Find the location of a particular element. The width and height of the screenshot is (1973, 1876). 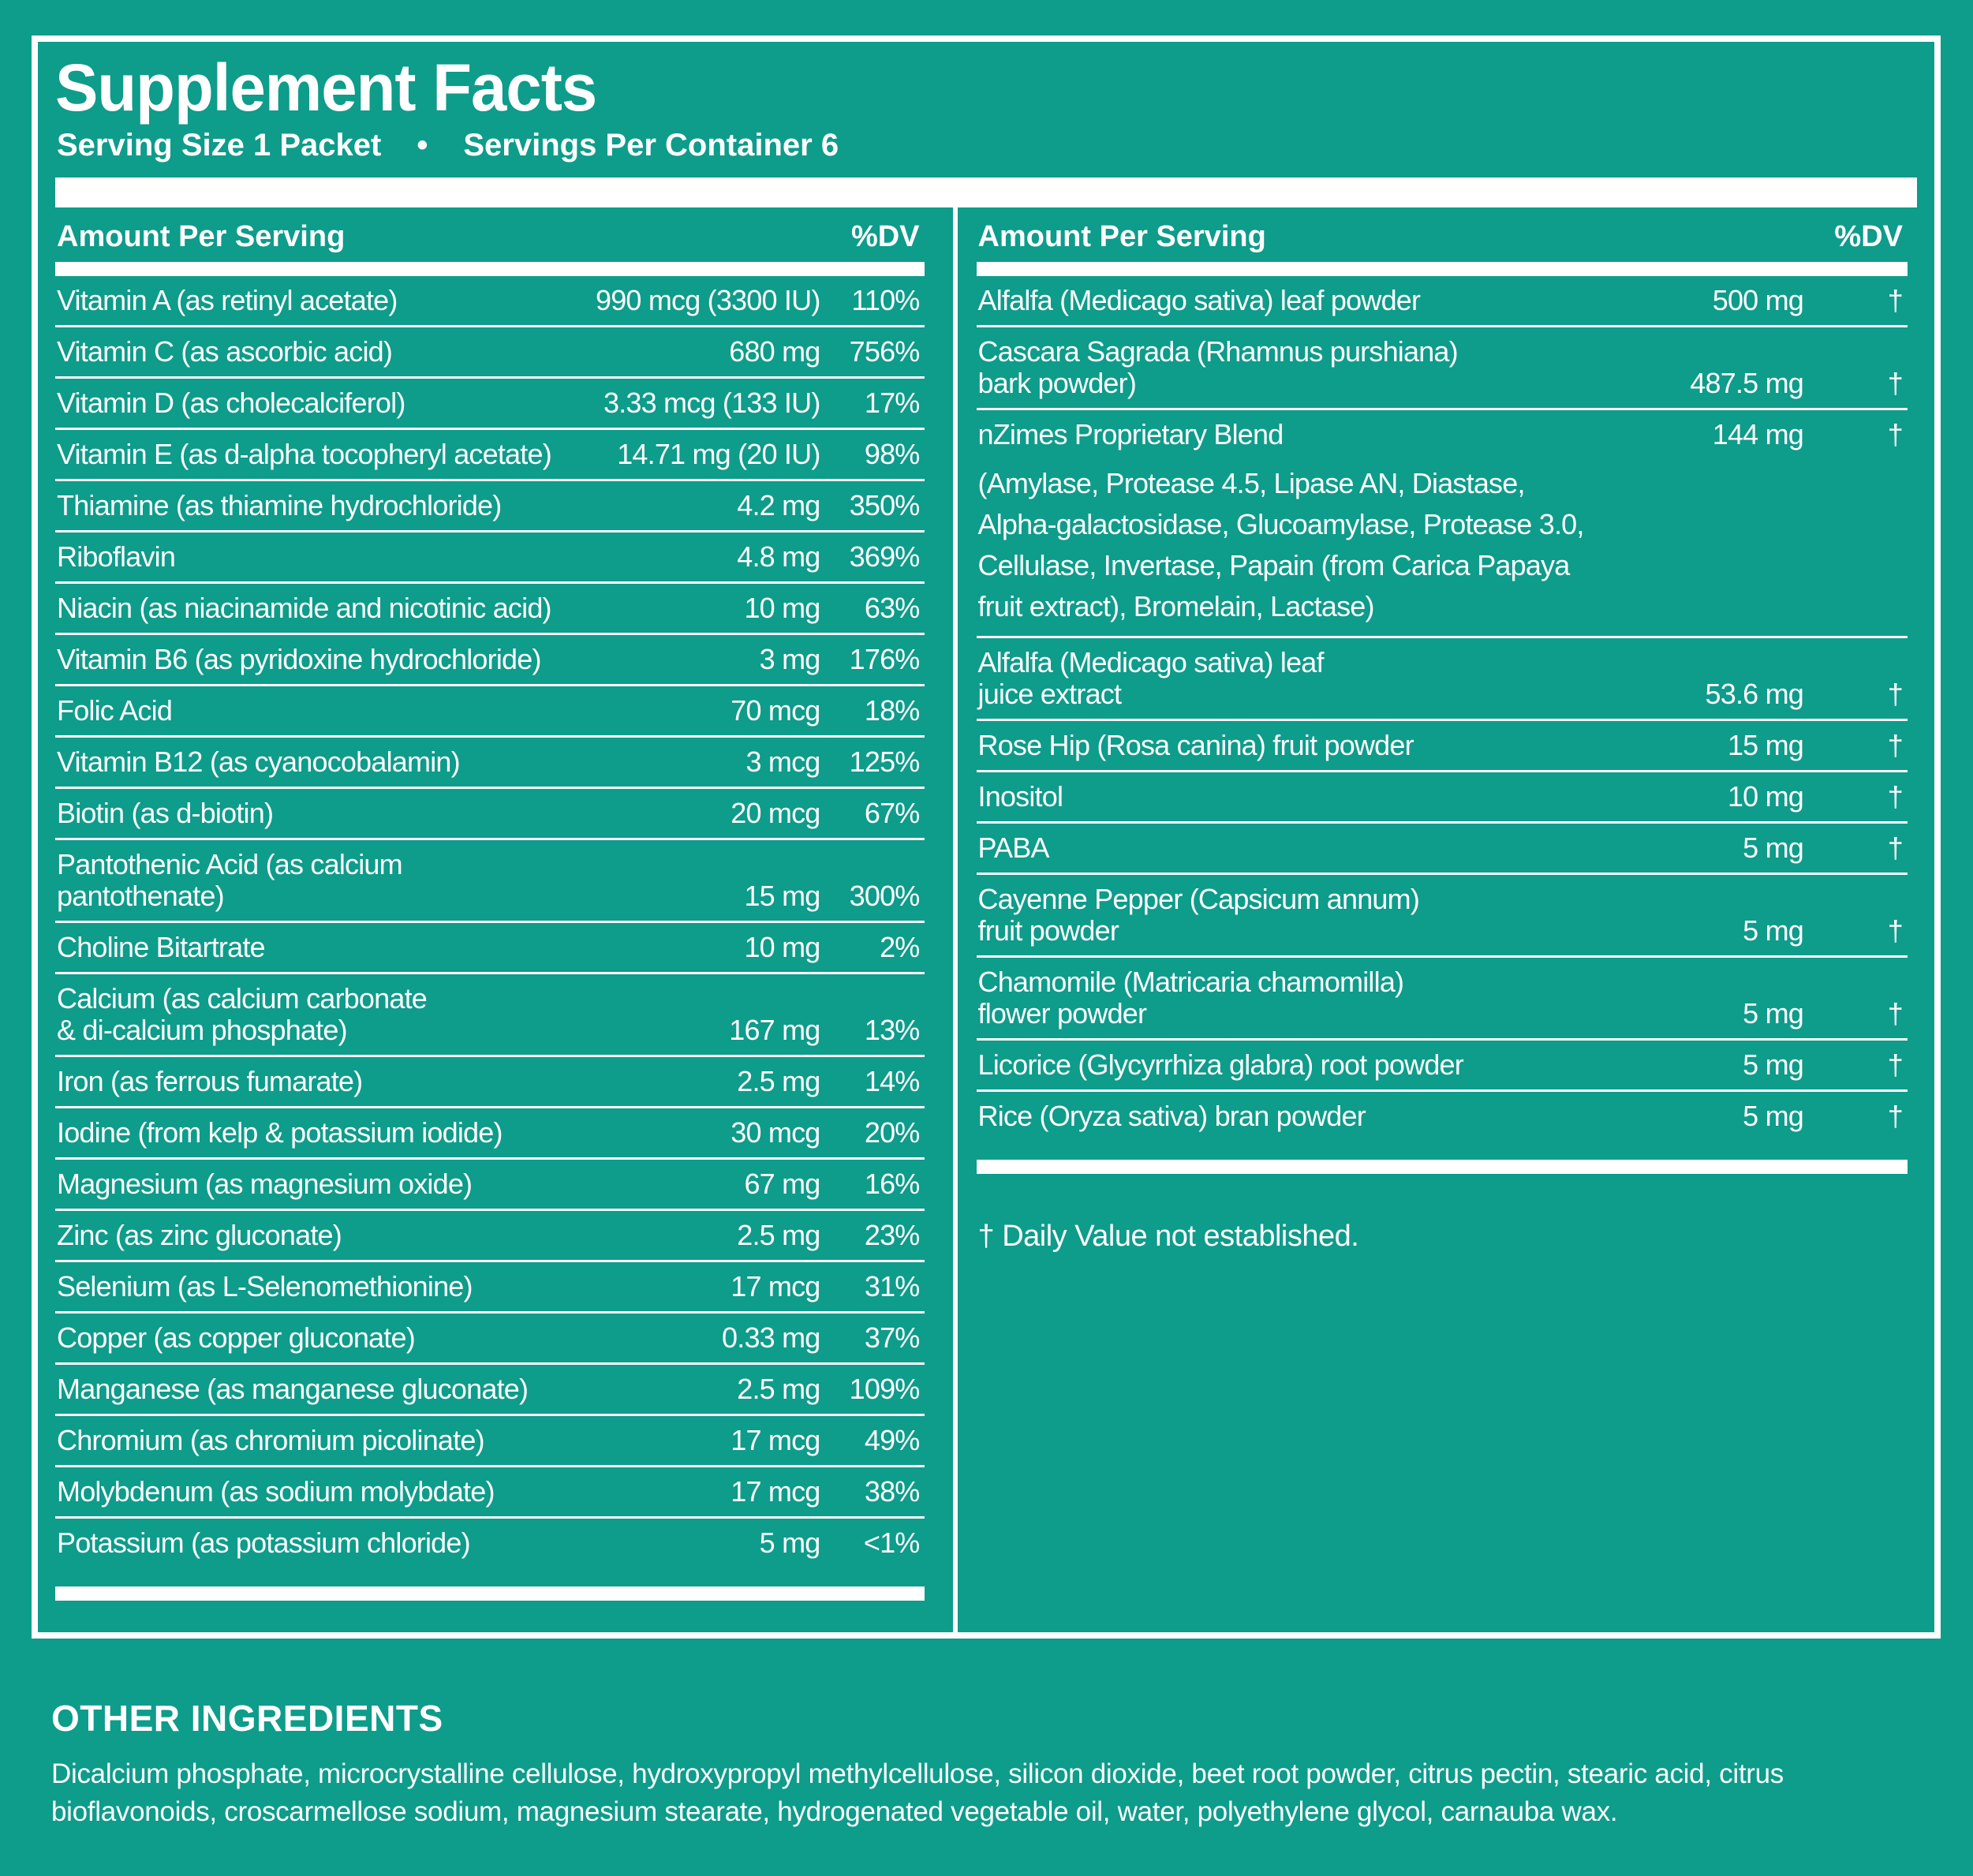

table-row: Riboflavin 4.8 mg 369% is located at coordinates (490, 558).